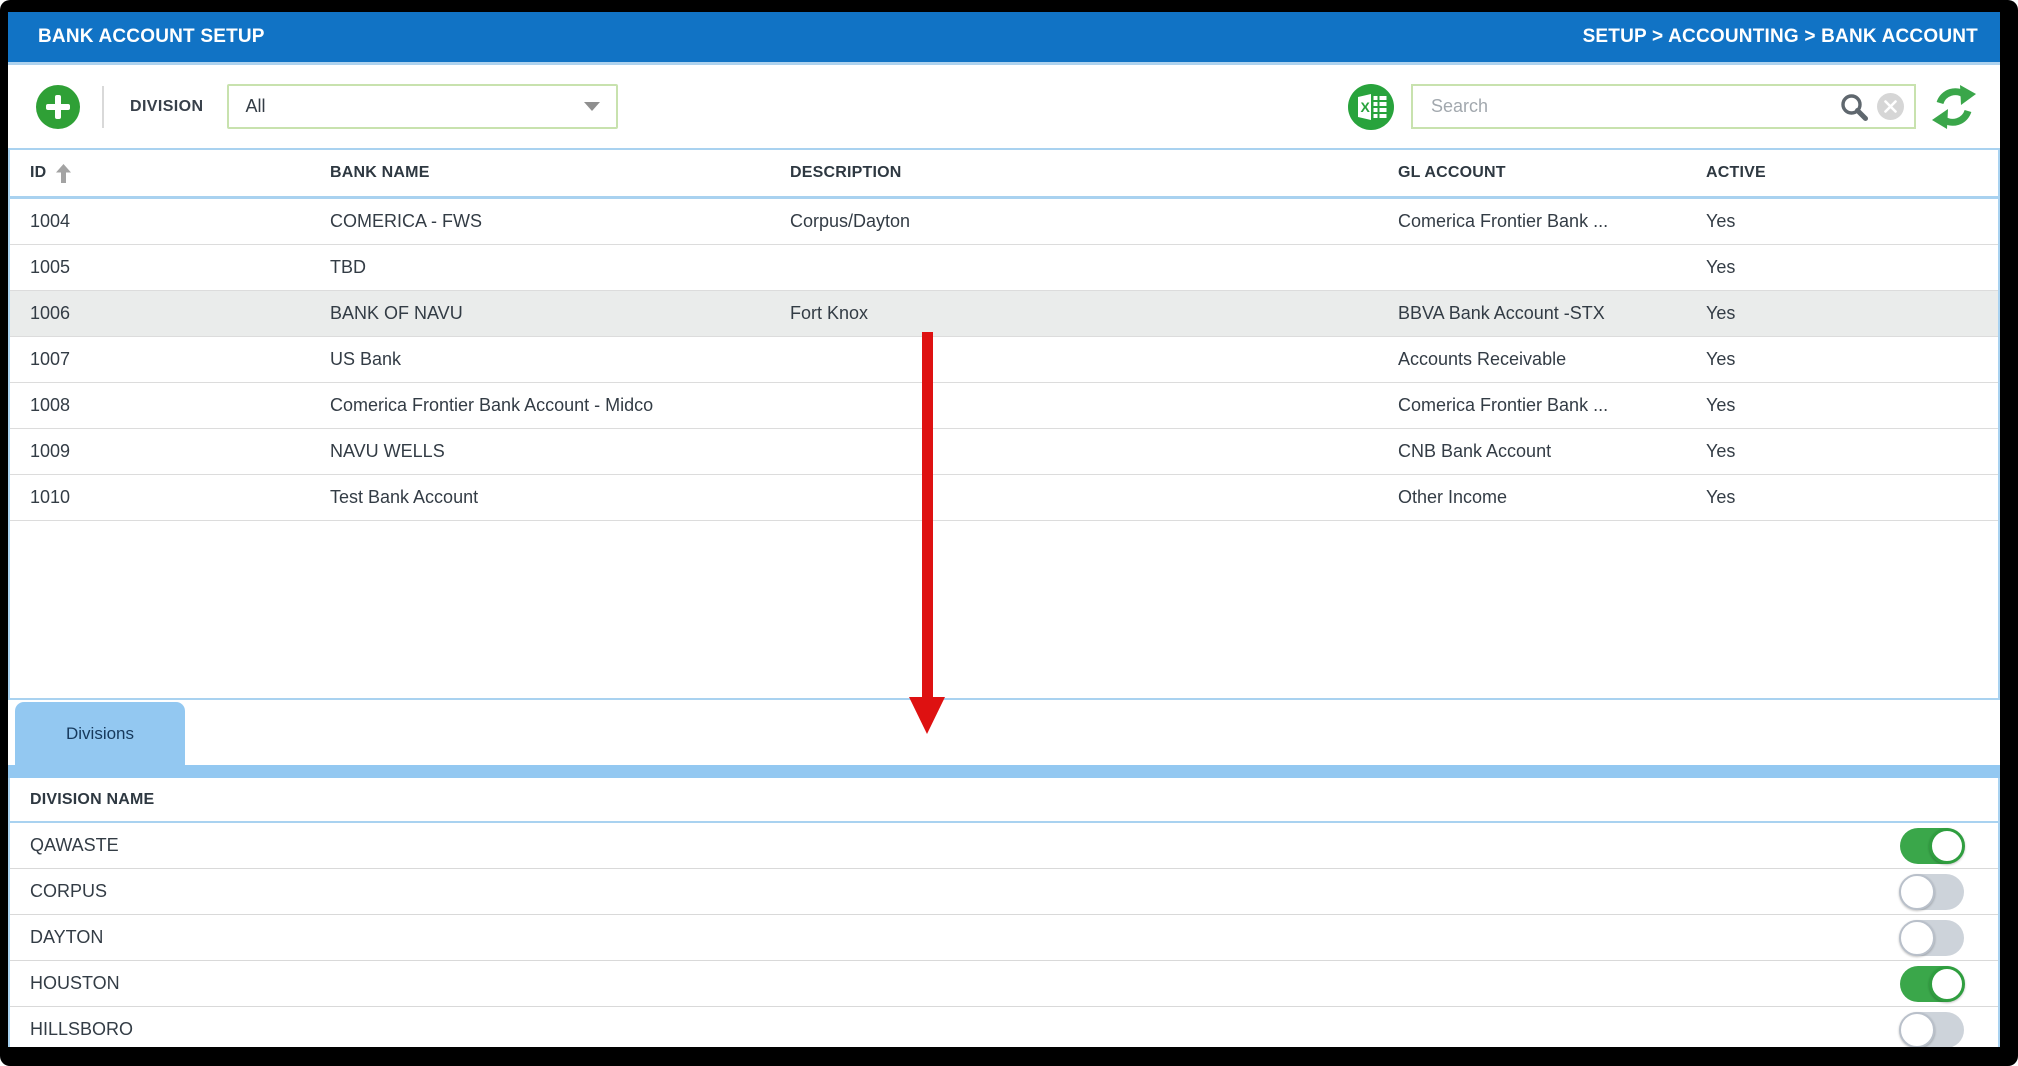  What do you see at coordinates (50, 313) in the screenshot?
I see `cell-id: 1006` at bounding box center [50, 313].